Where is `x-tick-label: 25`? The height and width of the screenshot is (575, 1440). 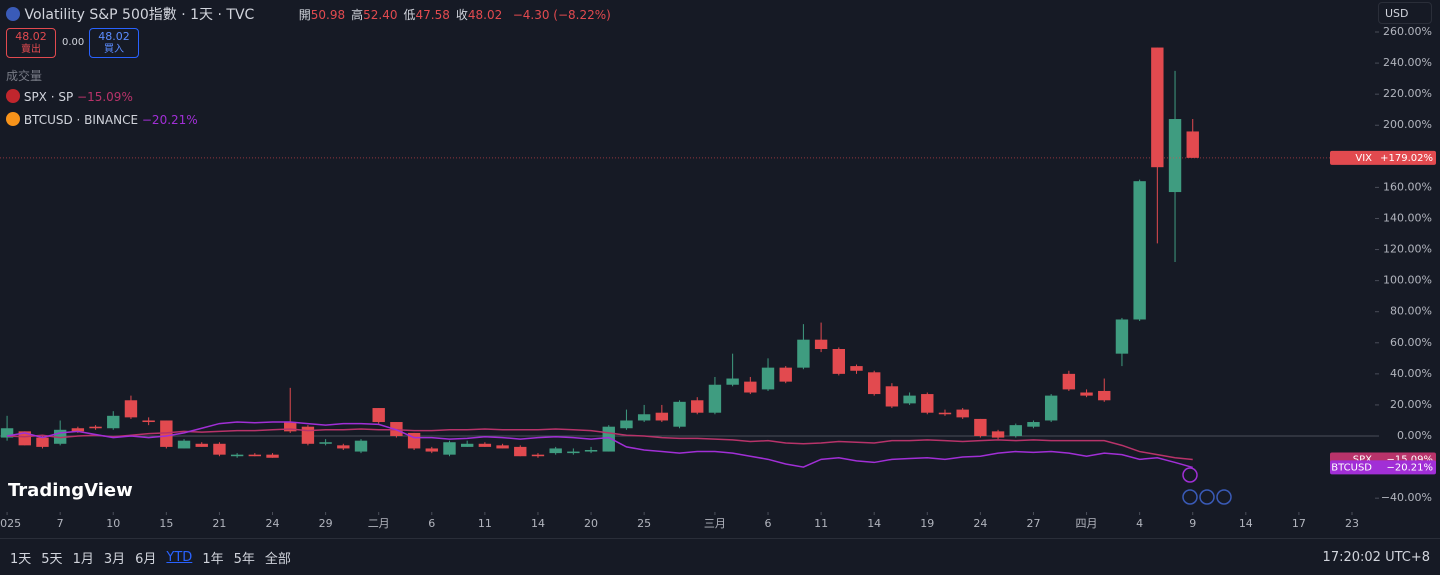 x-tick-label: 25 is located at coordinates (644, 523).